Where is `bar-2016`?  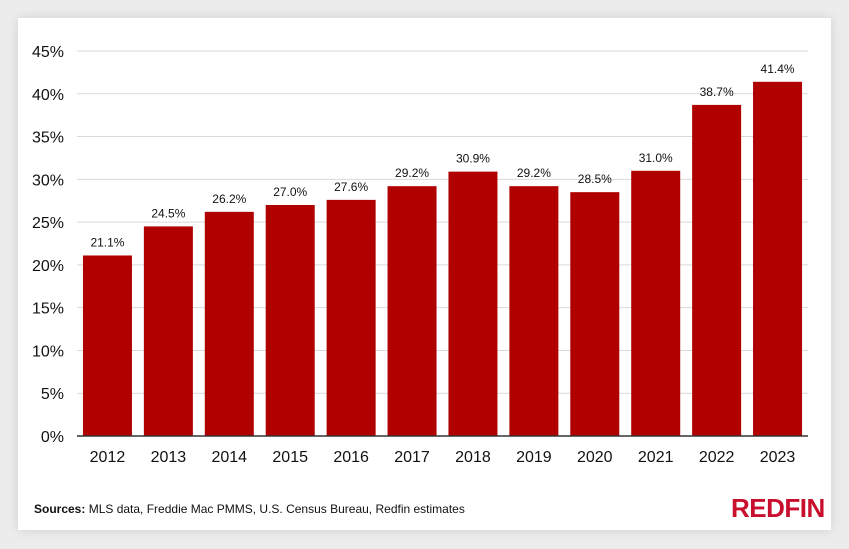 bar-2016 is located at coordinates (351, 317).